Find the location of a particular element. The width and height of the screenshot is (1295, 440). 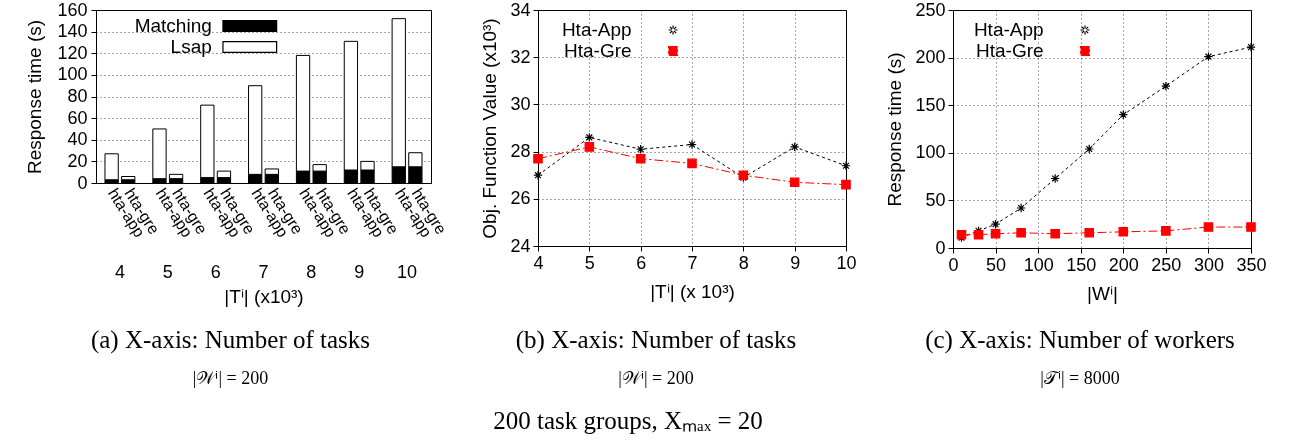

y-axis-title: Obj. Function Value (x10³) is located at coordinates (490, 128).